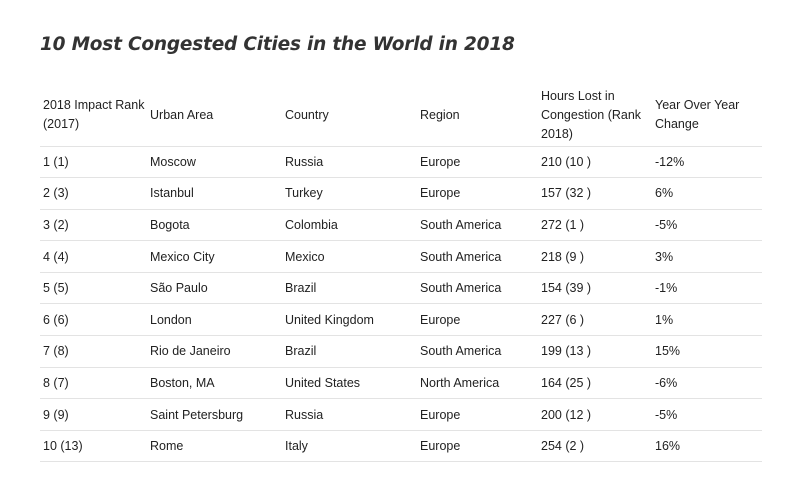 The height and width of the screenshot is (494, 800). What do you see at coordinates (349, 320) in the screenshot?
I see `cell-country: United Kingdom` at bounding box center [349, 320].